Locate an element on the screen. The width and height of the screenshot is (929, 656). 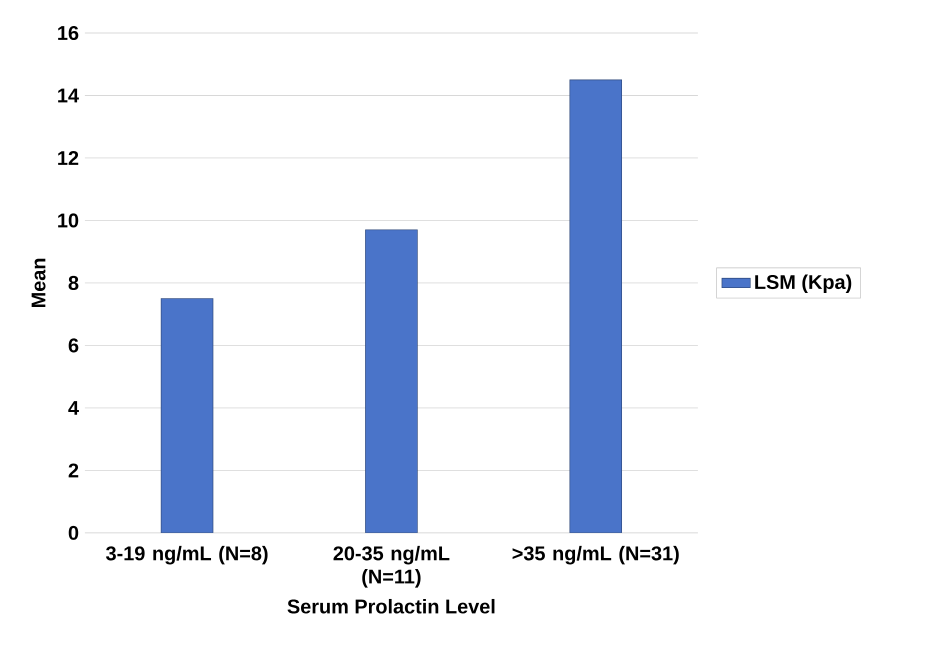
y-tick-label: 0 is located at coordinates (73, 533).